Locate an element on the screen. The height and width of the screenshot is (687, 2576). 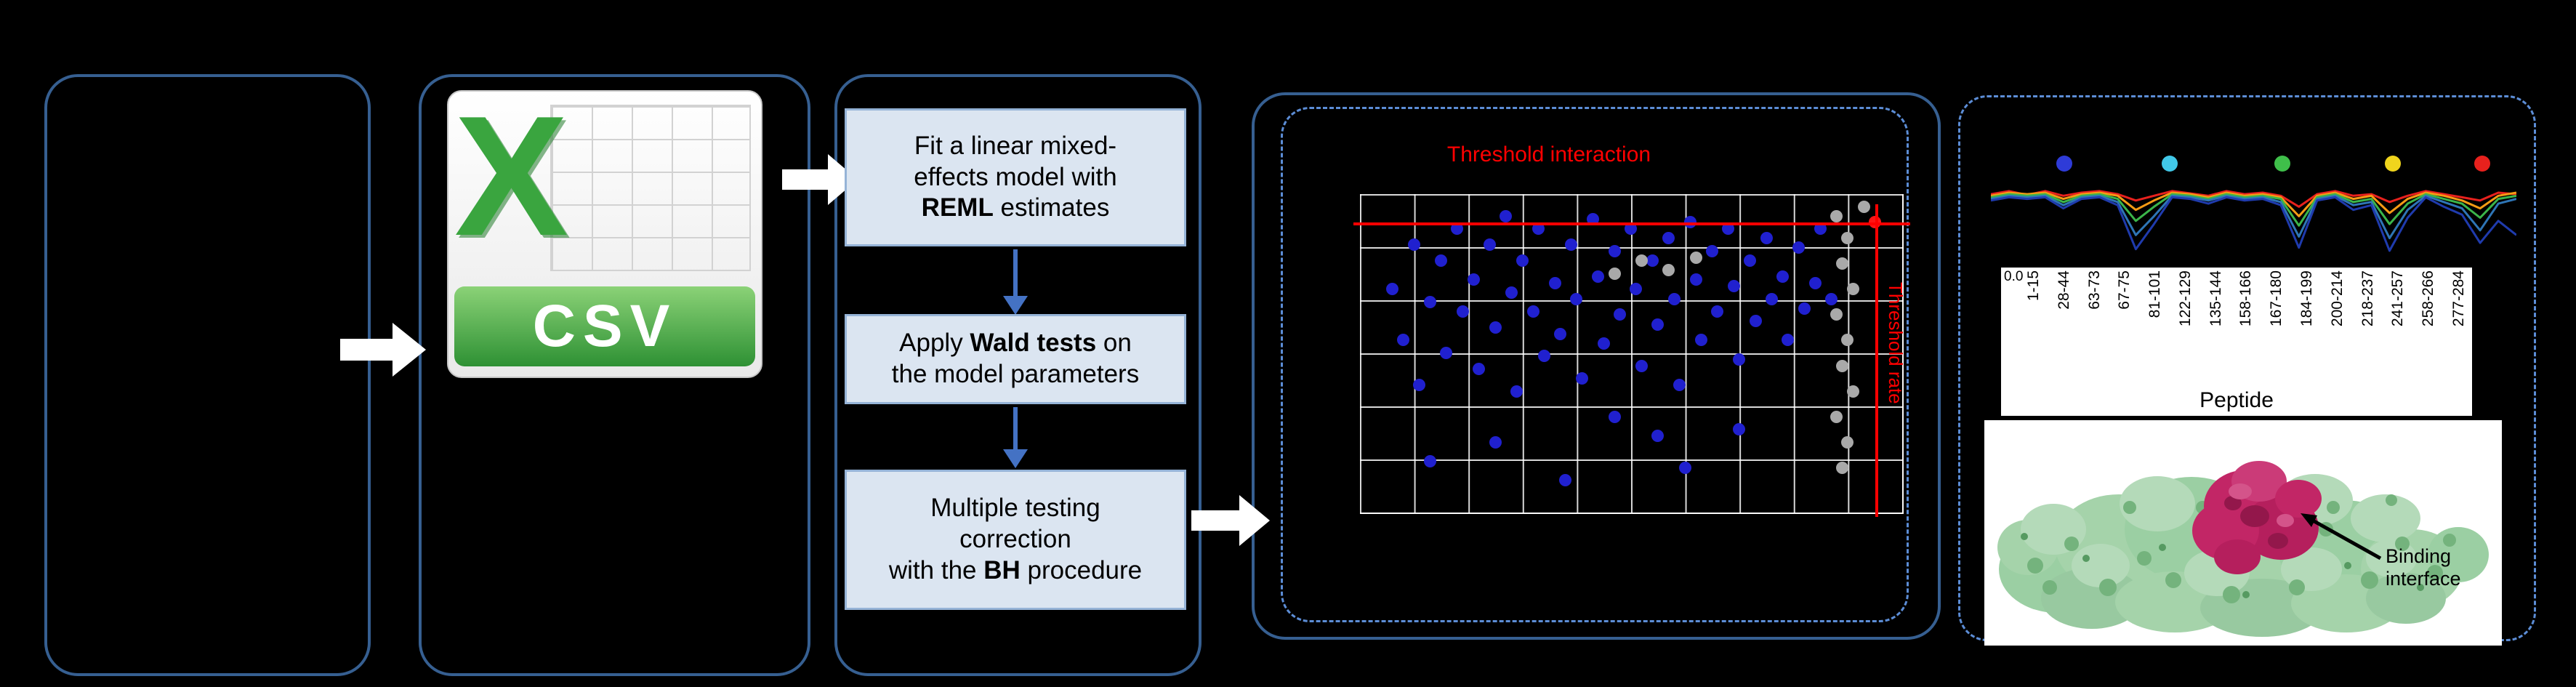
down-arrow-2-line is located at coordinates (1015, 429).